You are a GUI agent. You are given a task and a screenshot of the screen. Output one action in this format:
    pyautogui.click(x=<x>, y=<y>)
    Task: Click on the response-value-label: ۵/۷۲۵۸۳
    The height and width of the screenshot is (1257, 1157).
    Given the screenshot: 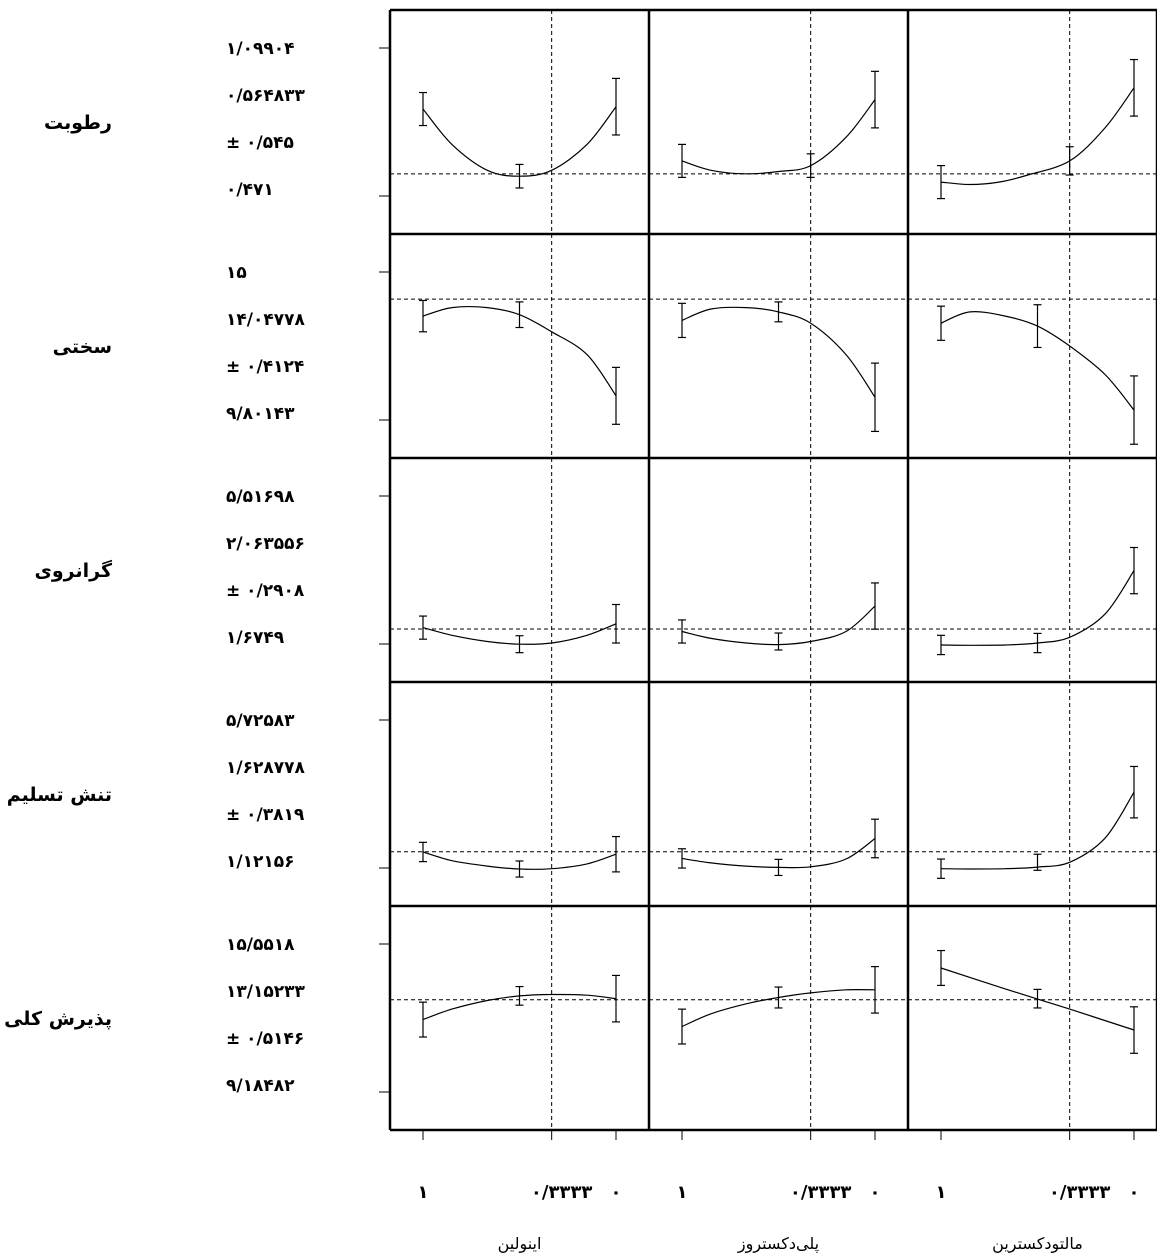 What is the action you would take?
    pyautogui.click(x=260, y=721)
    